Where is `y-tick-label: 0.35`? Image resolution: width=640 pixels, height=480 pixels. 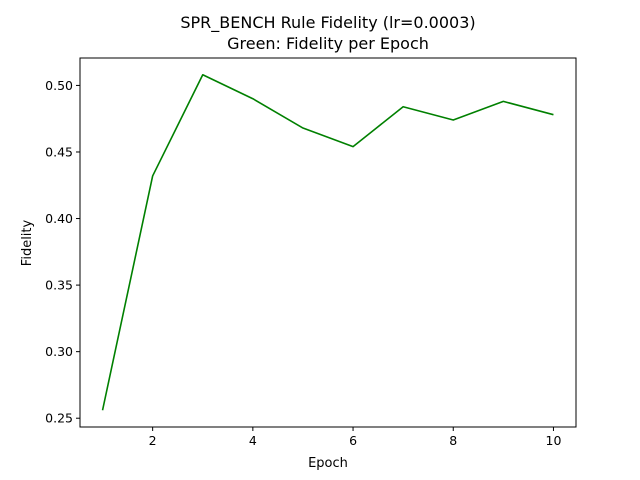 y-tick-label: 0.35 is located at coordinates (59, 285).